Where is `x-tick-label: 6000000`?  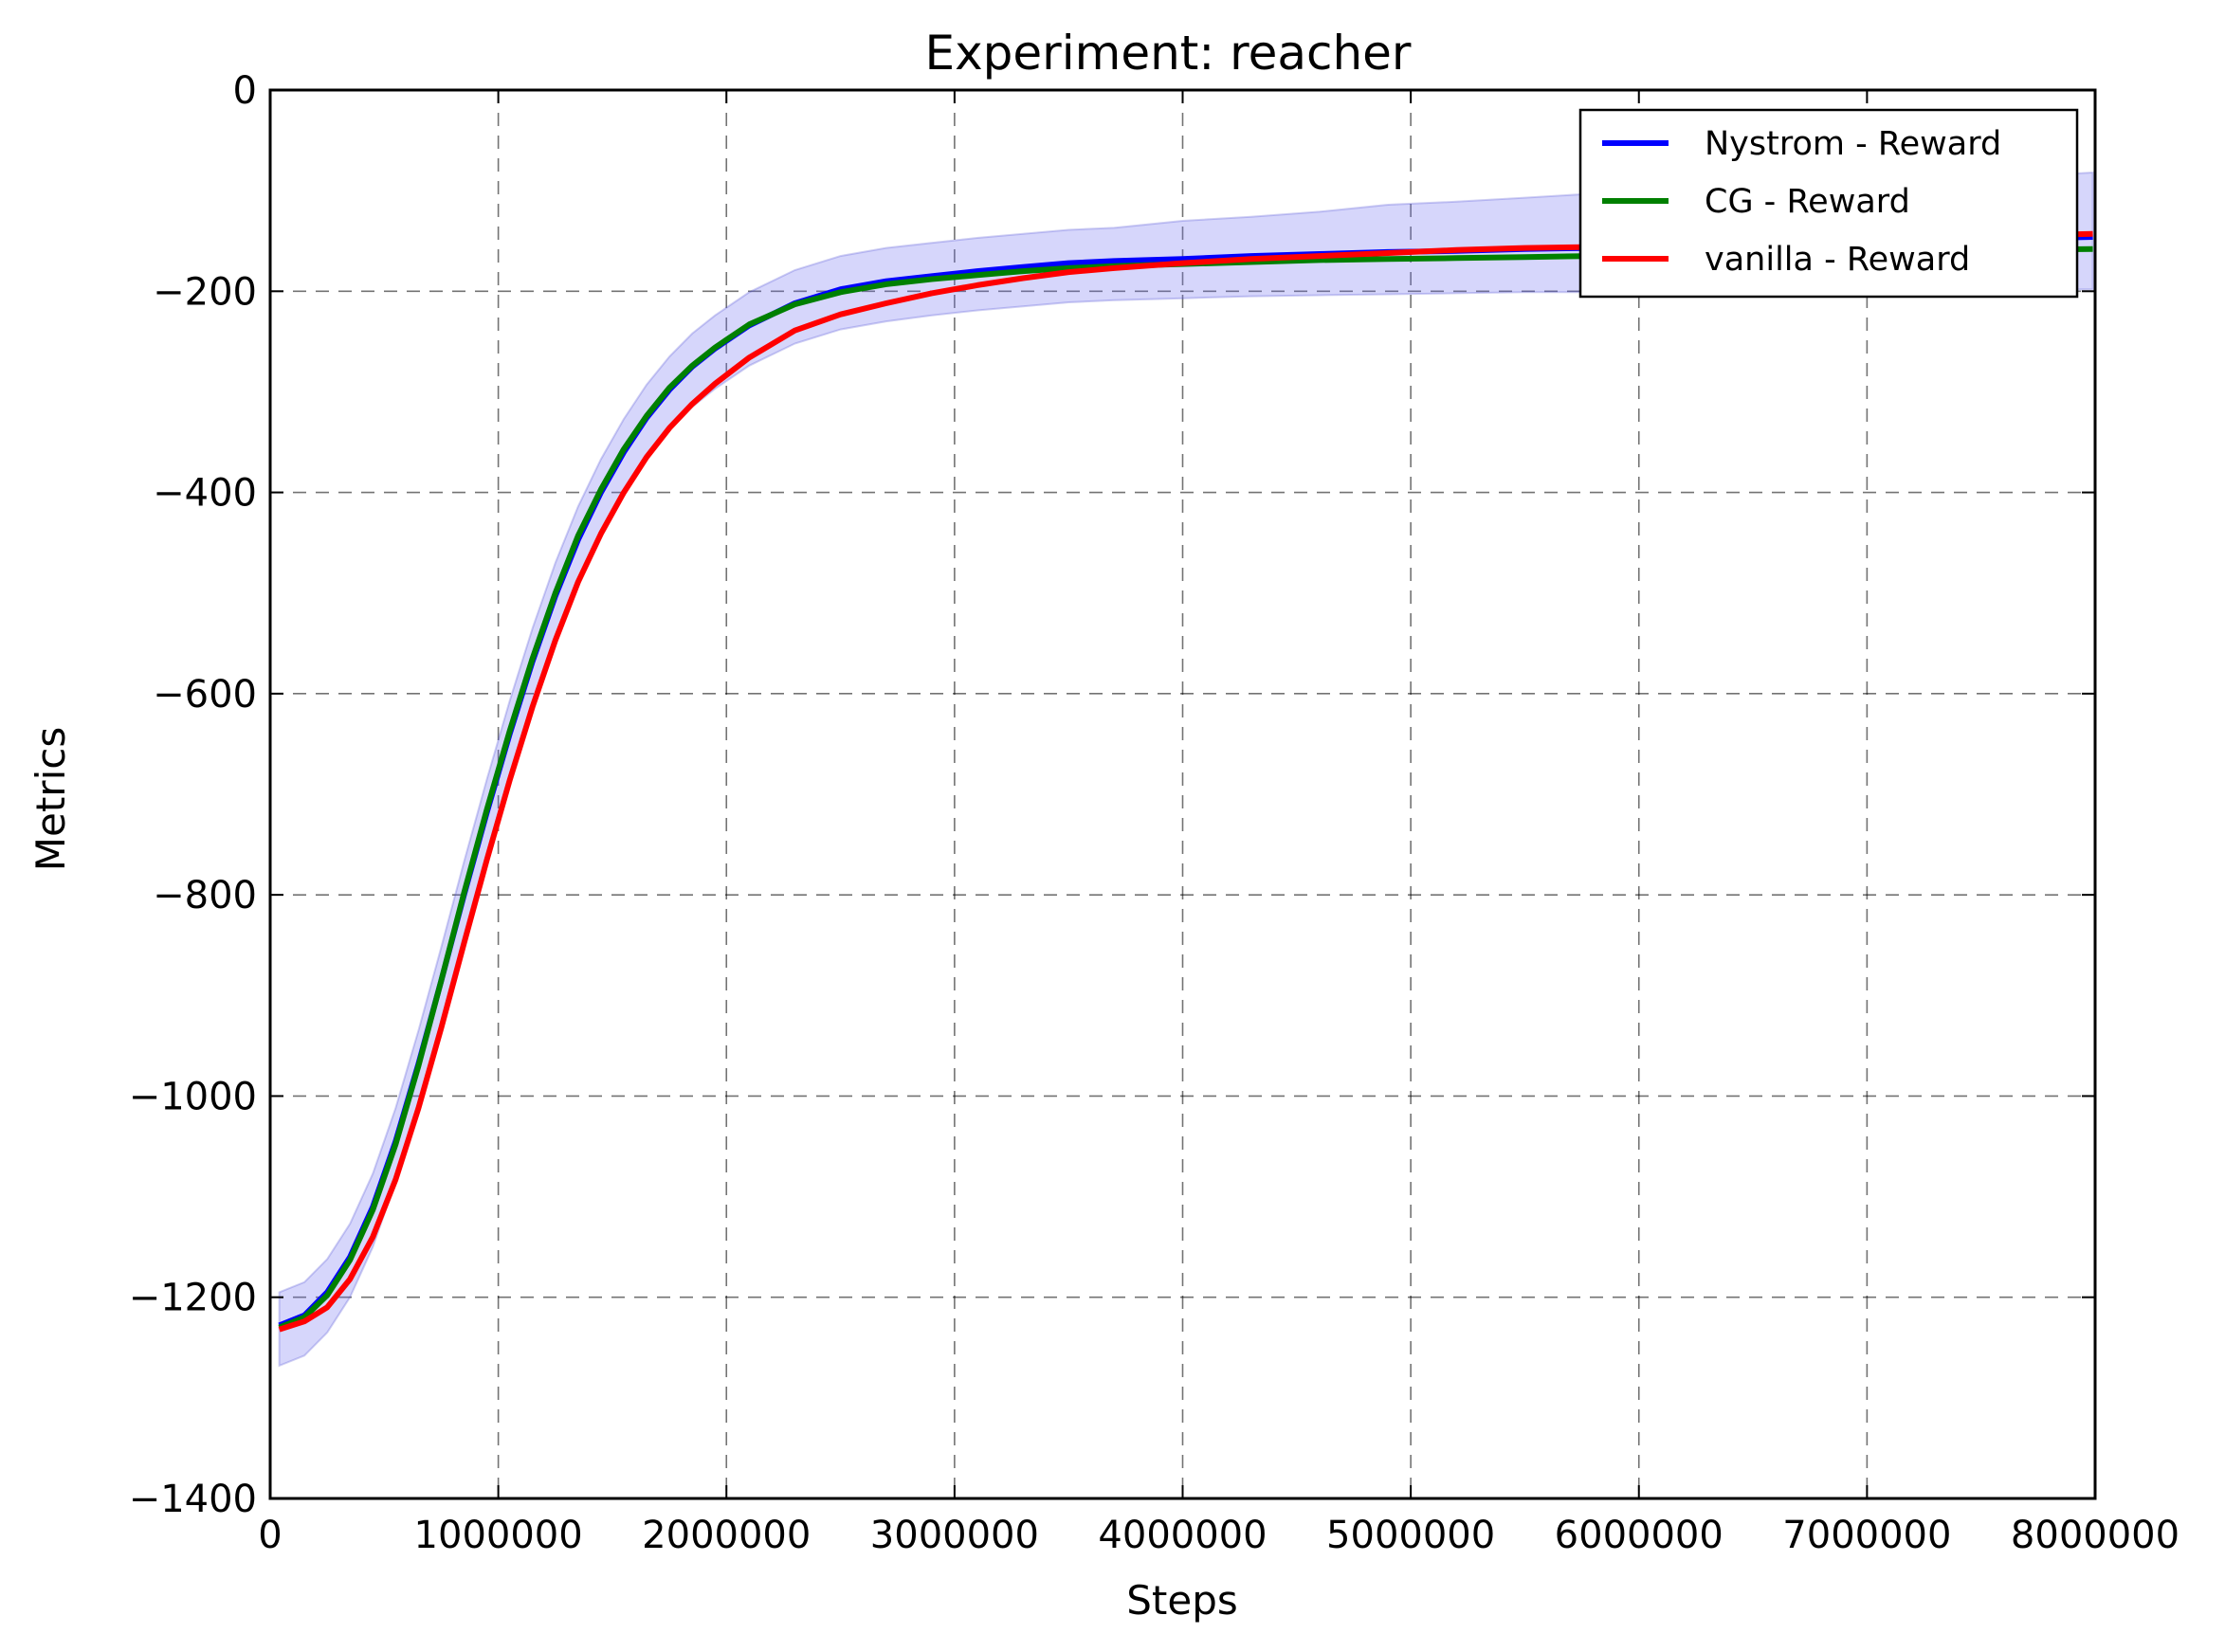
x-tick-label: 6000000 is located at coordinates (1639, 1536).